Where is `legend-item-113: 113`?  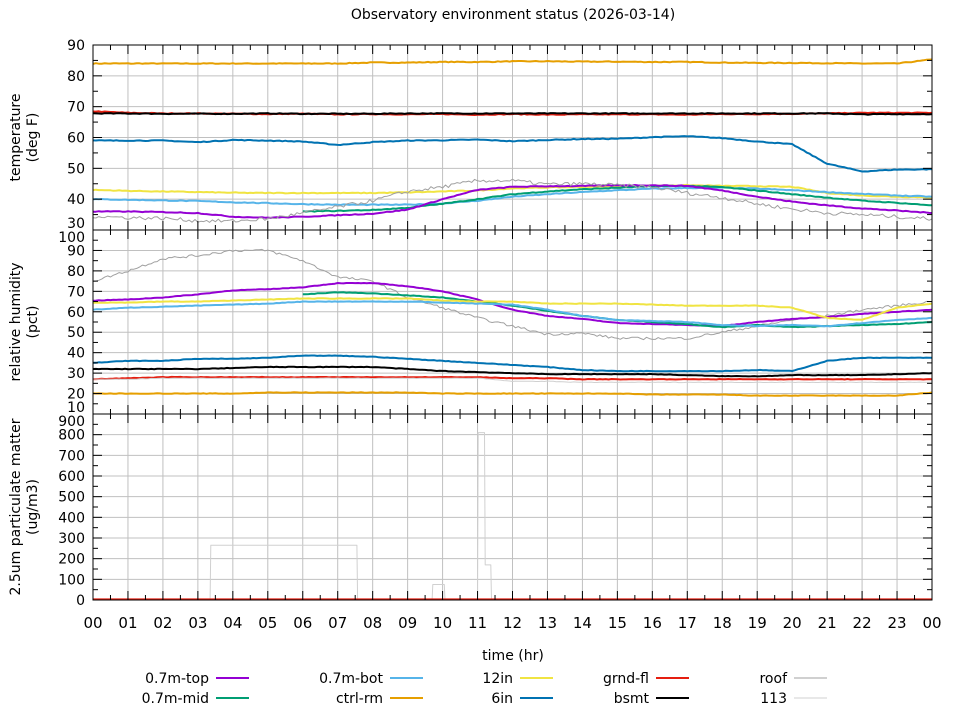 legend-item-113: 113 is located at coordinates (793, 699).